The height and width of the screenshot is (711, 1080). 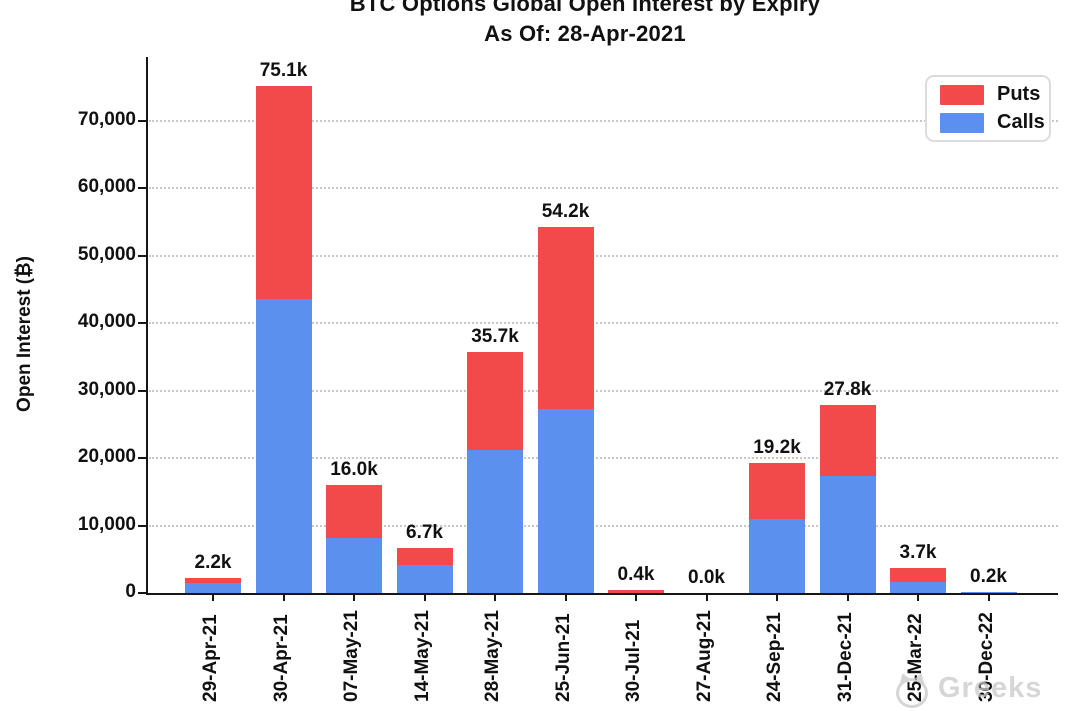 What do you see at coordinates (213, 563) in the screenshot?
I see `bar-value-label: 2.2k` at bounding box center [213, 563].